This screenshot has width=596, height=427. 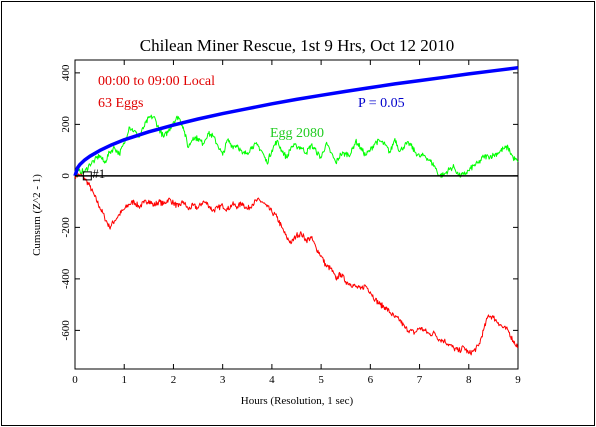 What do you see at coordinates (124, 380) in the screenshot?
I see `x-tick-label: 1` at bounding box center [124, 380].